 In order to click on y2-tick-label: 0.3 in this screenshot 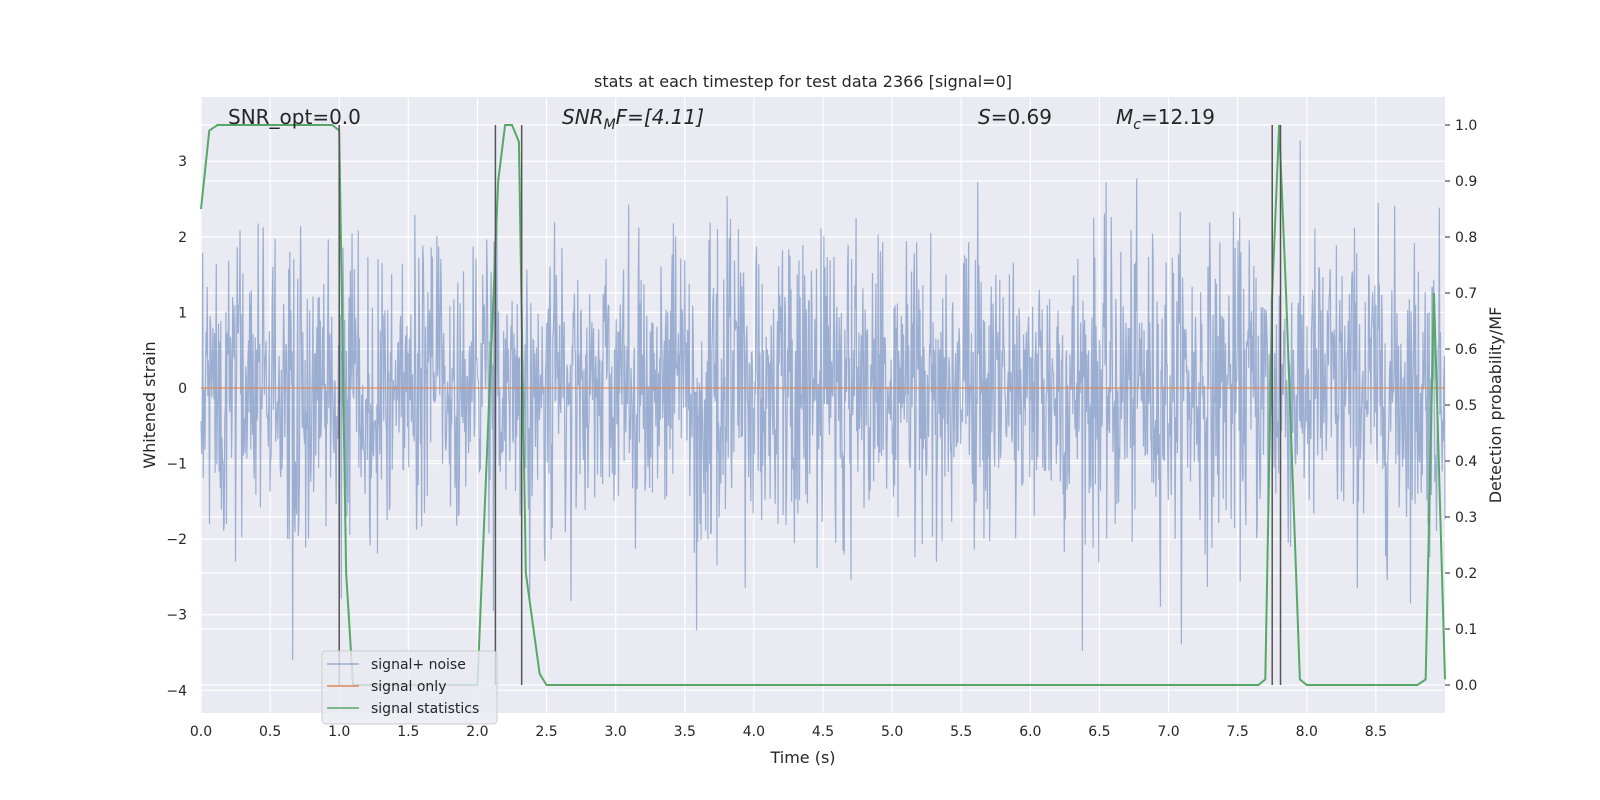, I will do `click(1466, 518)`.